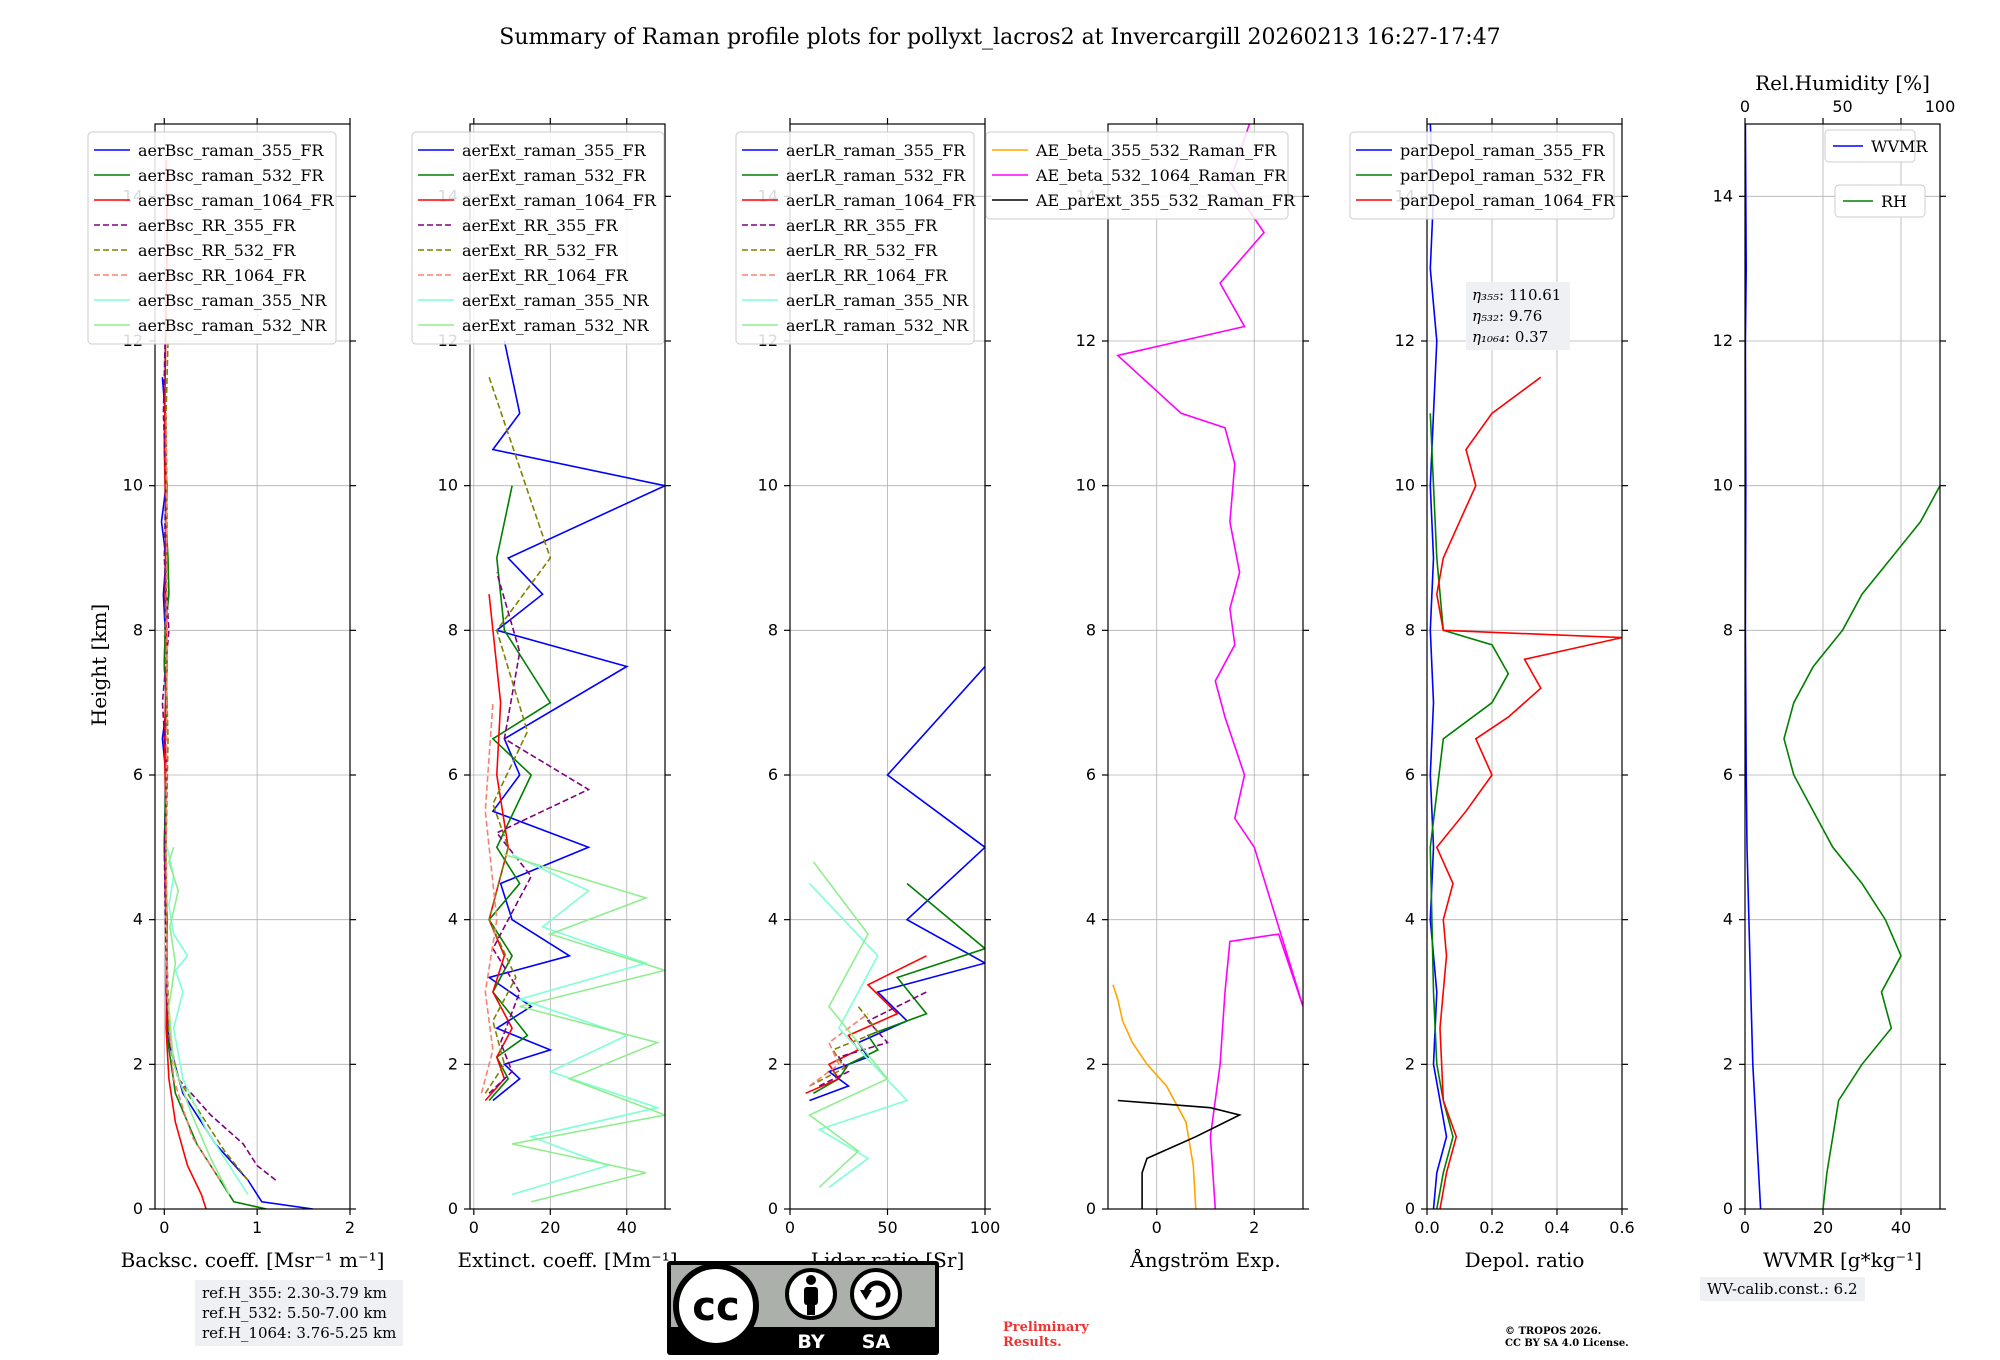 The height and width of the screenshot is (1360, 2000). I want to click on series-line-aerLR_raman_355_NR, so click(858, 1035).